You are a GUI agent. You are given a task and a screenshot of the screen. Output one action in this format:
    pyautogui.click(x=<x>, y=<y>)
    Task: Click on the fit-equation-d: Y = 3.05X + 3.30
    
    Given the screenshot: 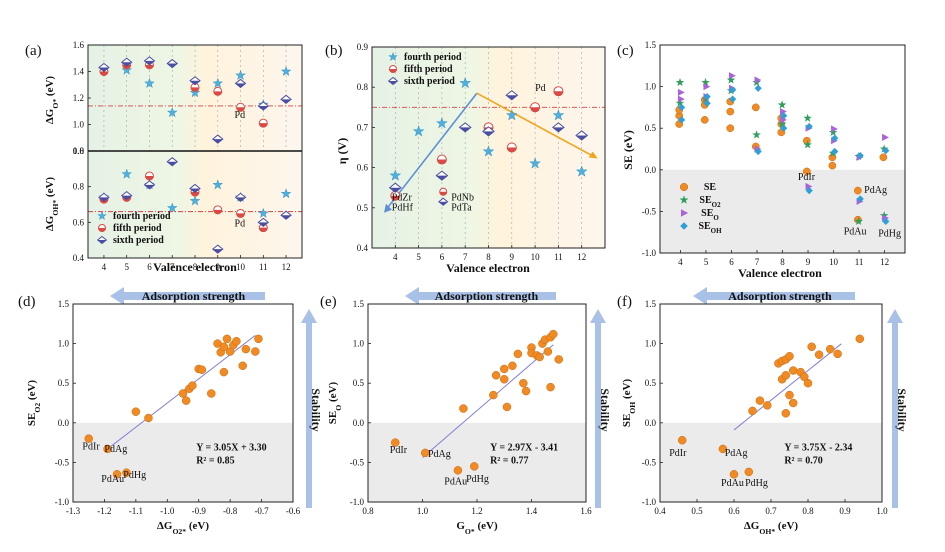 What is the action you would take?
    pyautogui.click(x=231, y=448)
    